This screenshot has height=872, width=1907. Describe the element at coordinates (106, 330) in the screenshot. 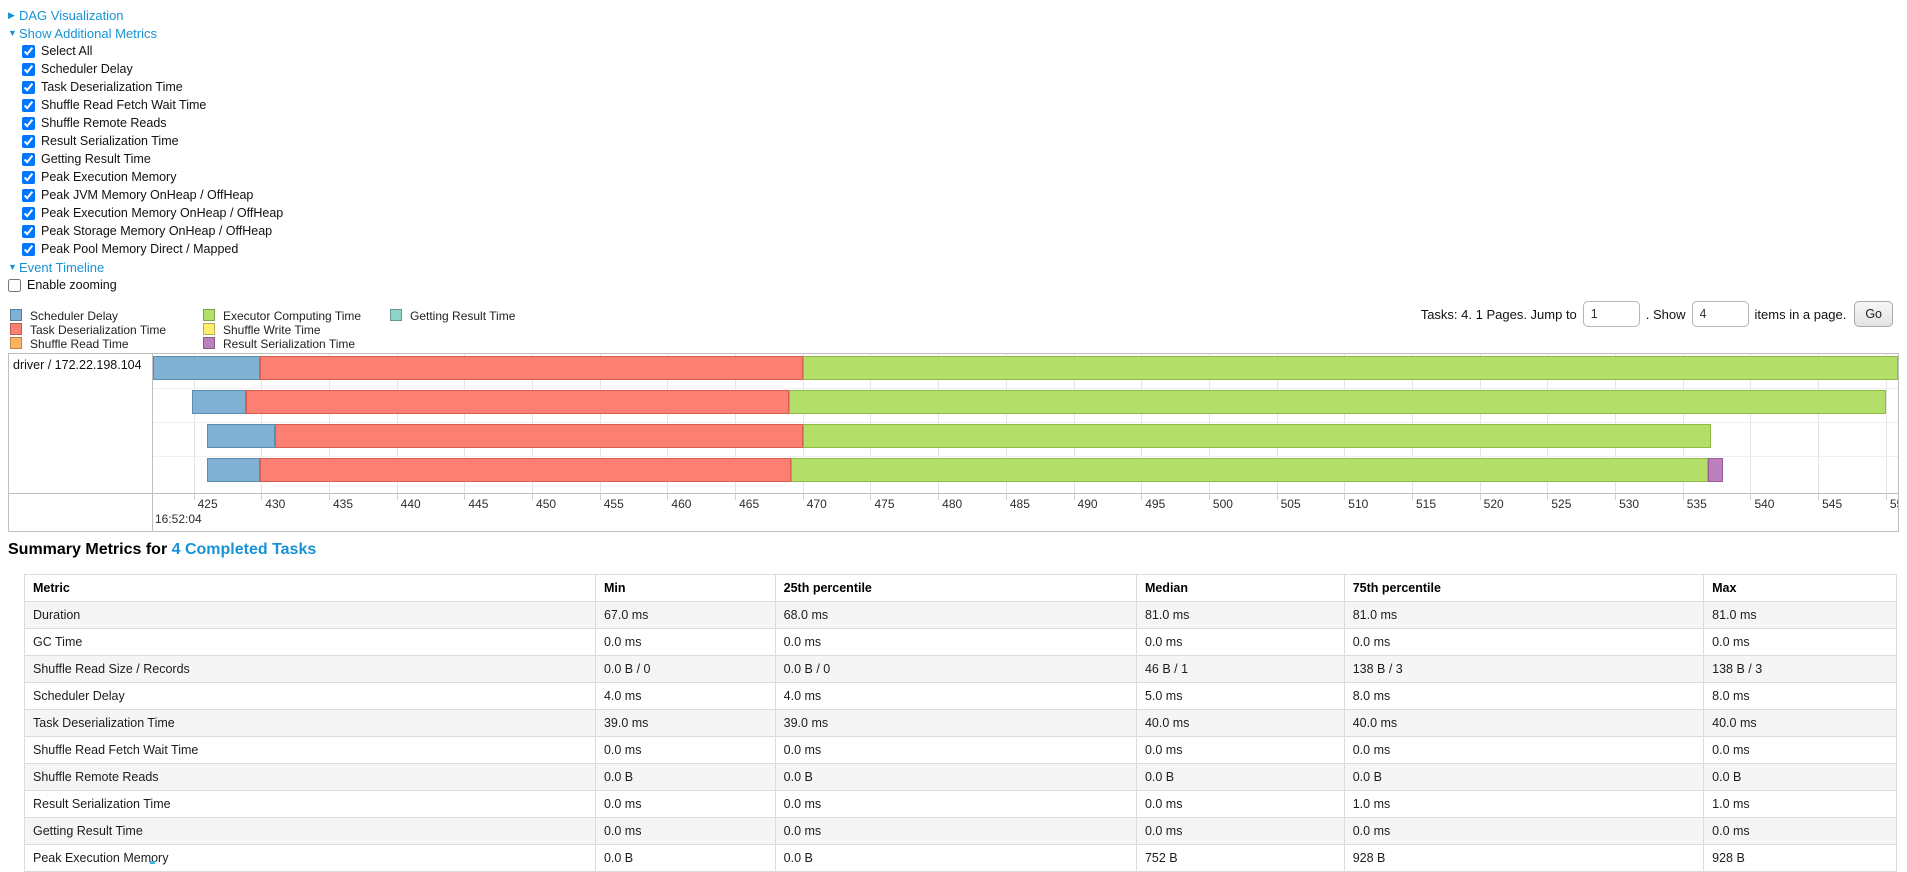

I see `legend-item: Task Deserialization Time` at that location.